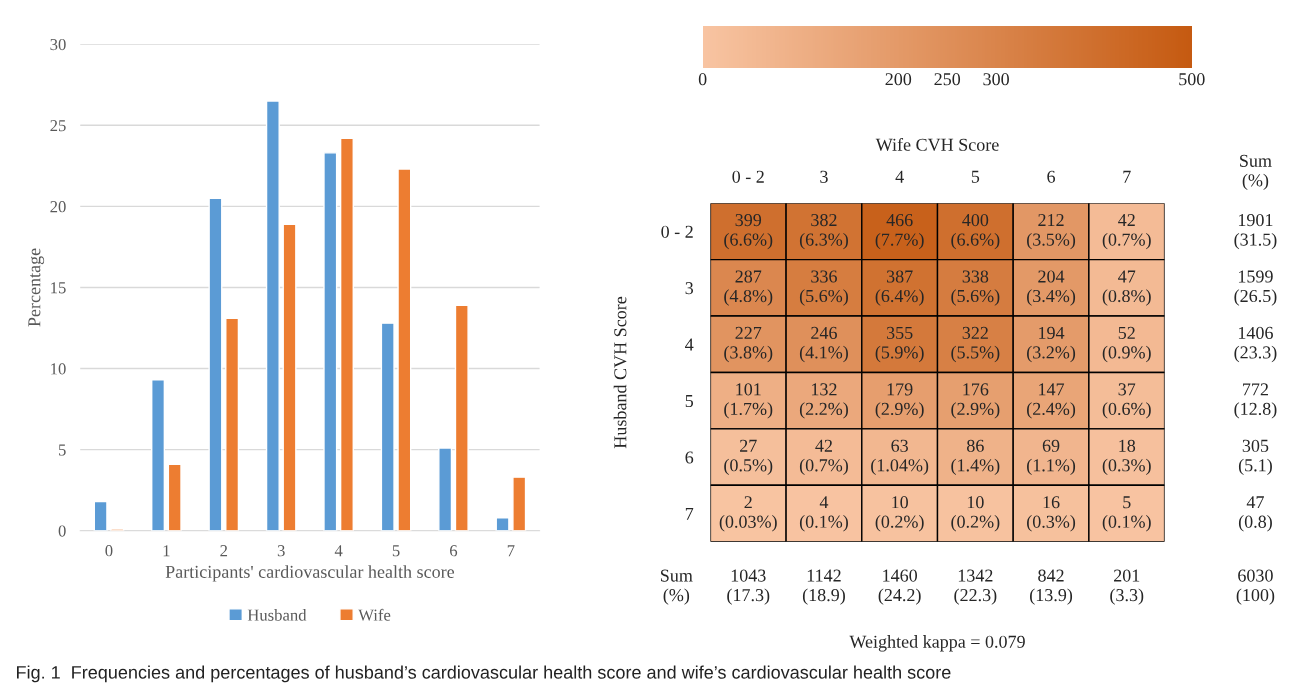 This screenshot has width=1294, height=691. Describe the element at coordinates (899, 401) in the screenshot. I see `data-label: 179 (2.9%)` at that location.